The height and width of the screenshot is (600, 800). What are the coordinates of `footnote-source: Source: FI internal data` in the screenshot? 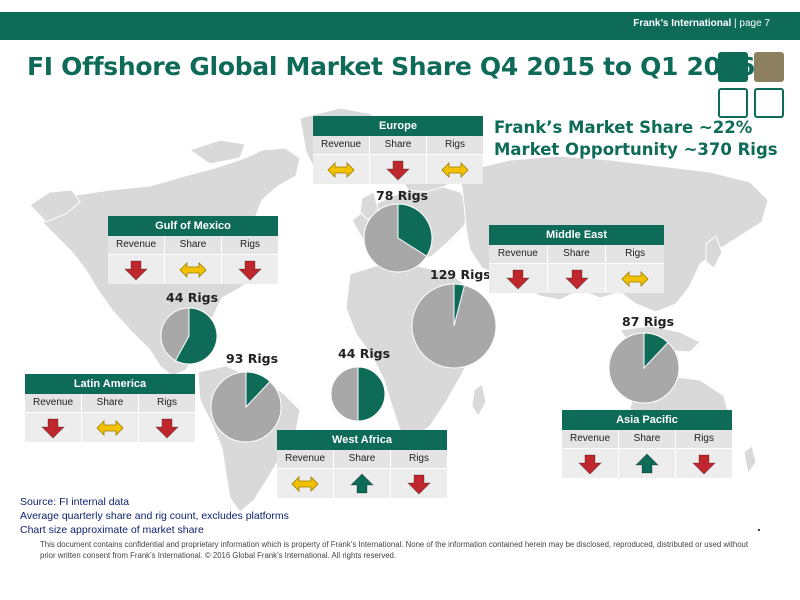 It's located at (75, 502).